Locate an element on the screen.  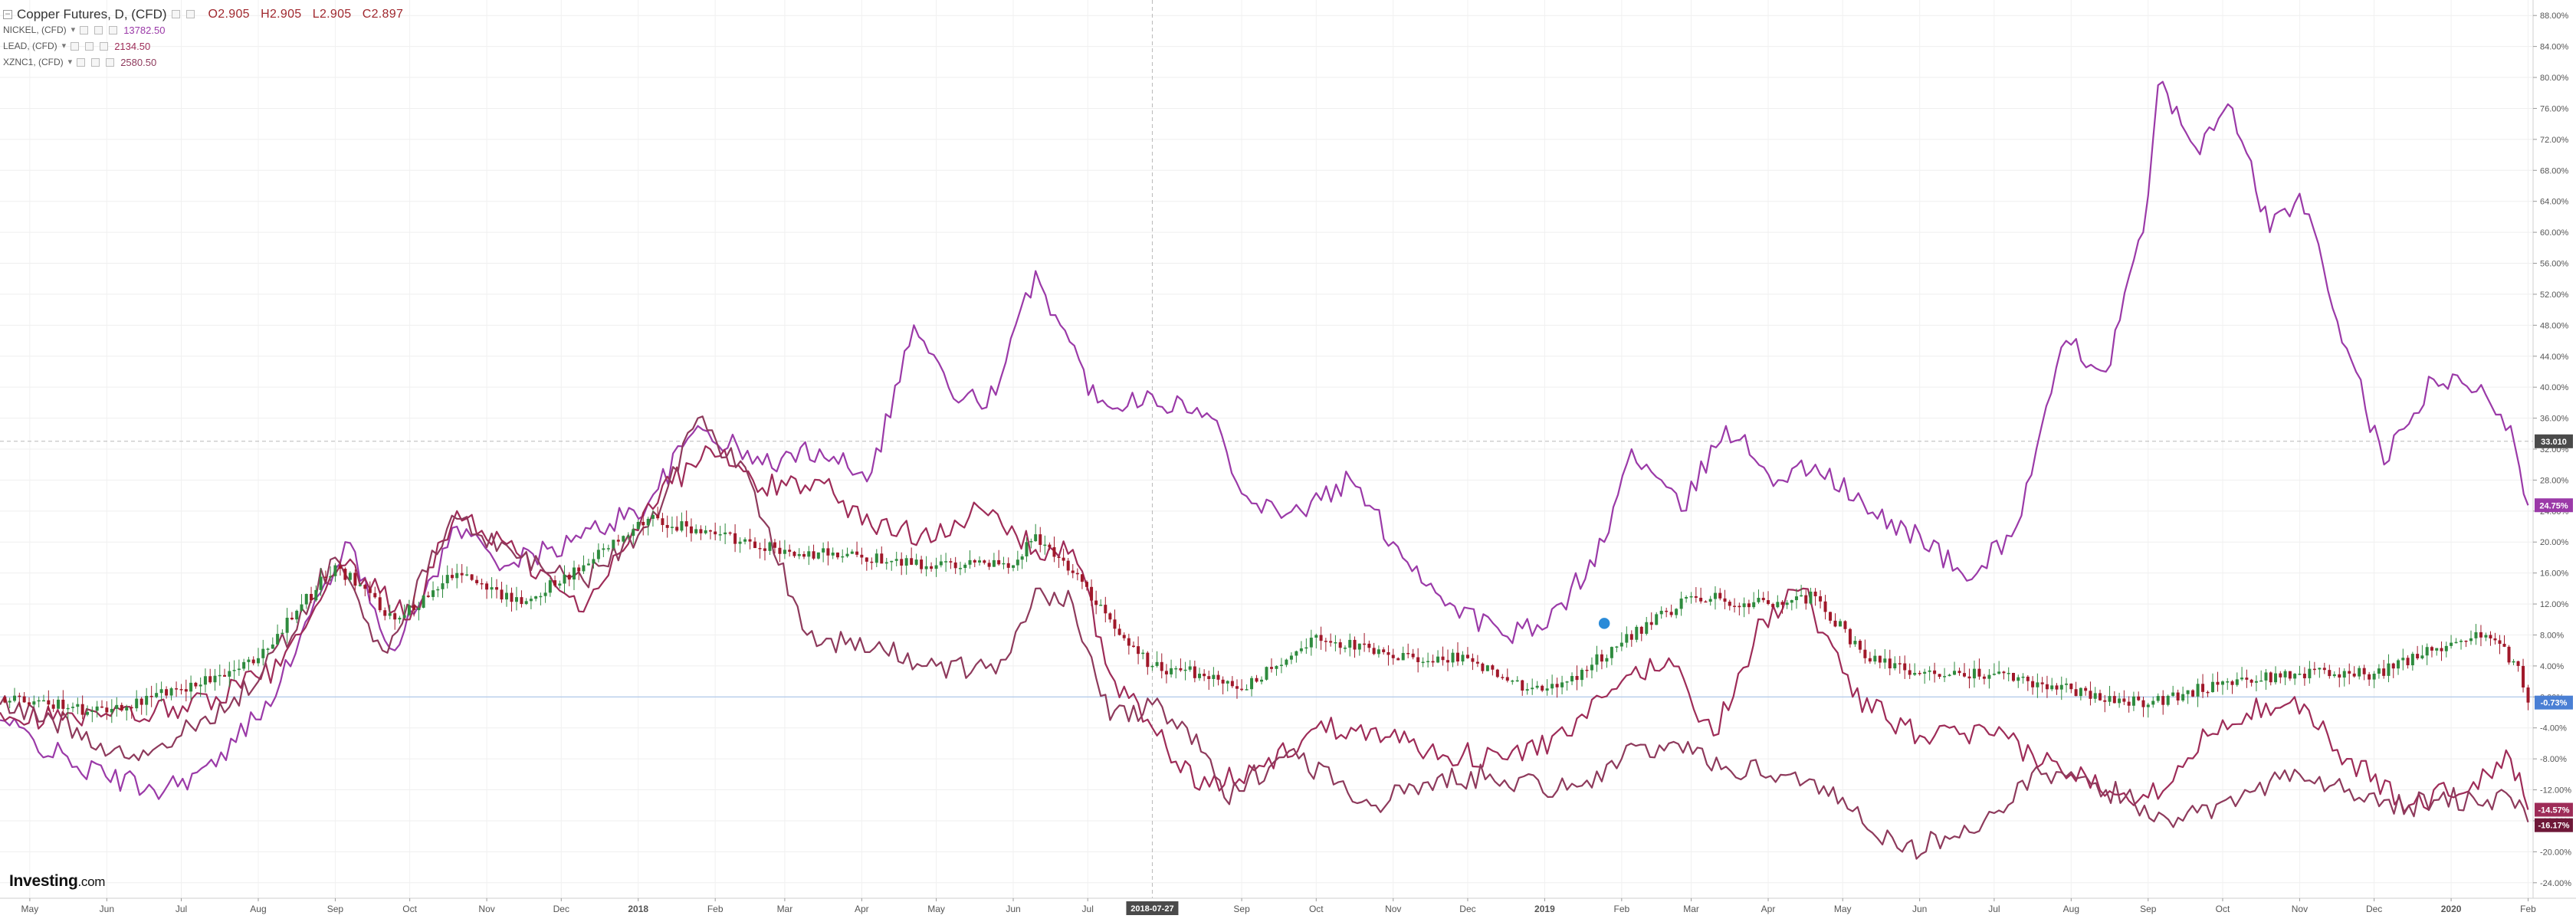
legend-item-zinc: XZNC1, (CFD) ▾ 2580.50 is located at coordinates (203, 62).